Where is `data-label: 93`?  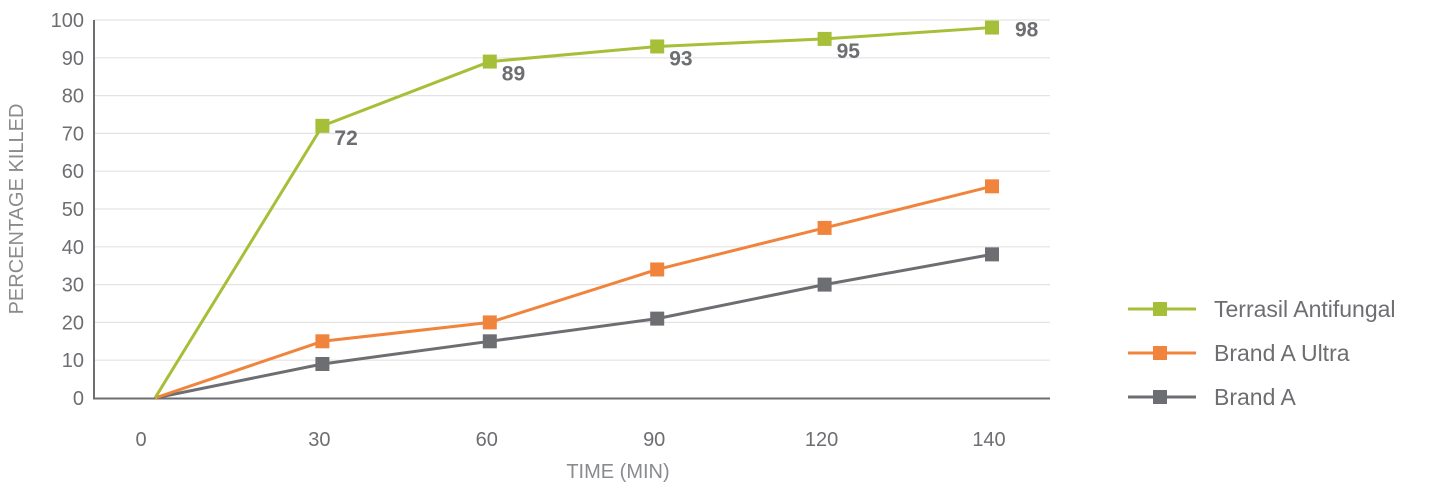 data-label: 93 is located at coordinates (680, 58).